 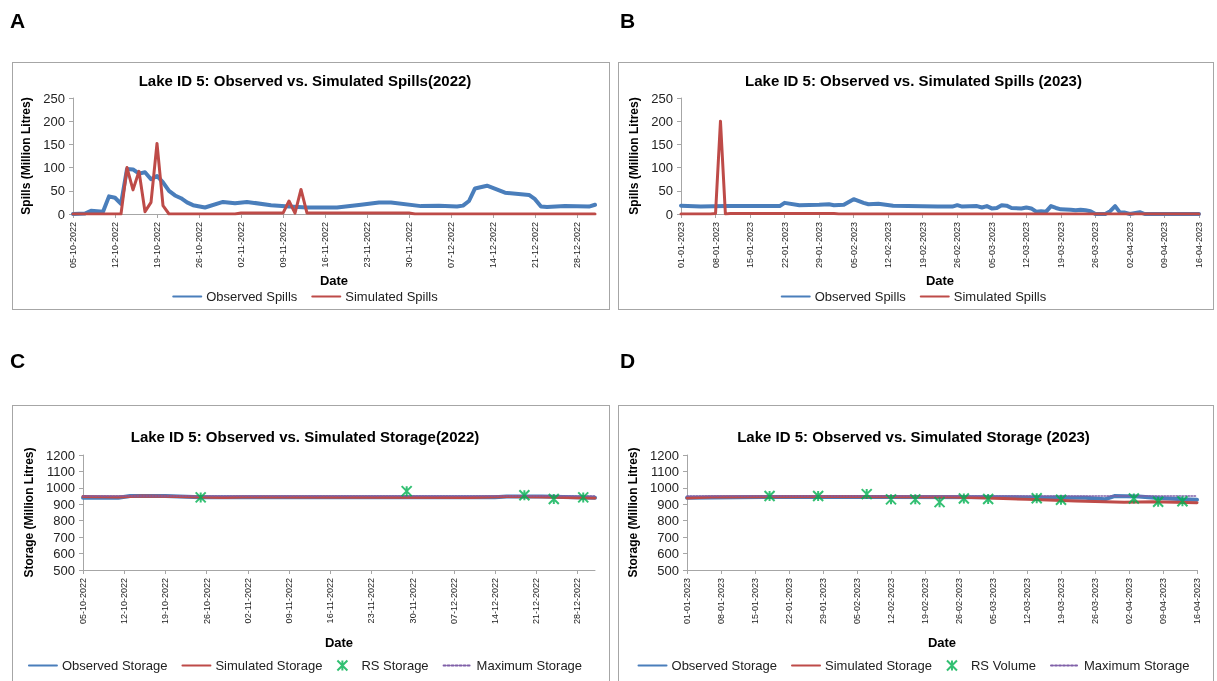 What do you see at coordinates (628, 360) in the screenshot?
I see `text: D` at bounding box center [628, 360].